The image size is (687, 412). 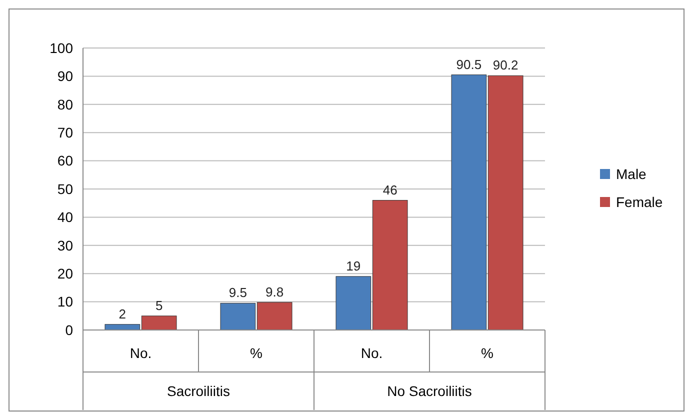 I want to click on y-tick-label: 60, so click(x=65, y=160).